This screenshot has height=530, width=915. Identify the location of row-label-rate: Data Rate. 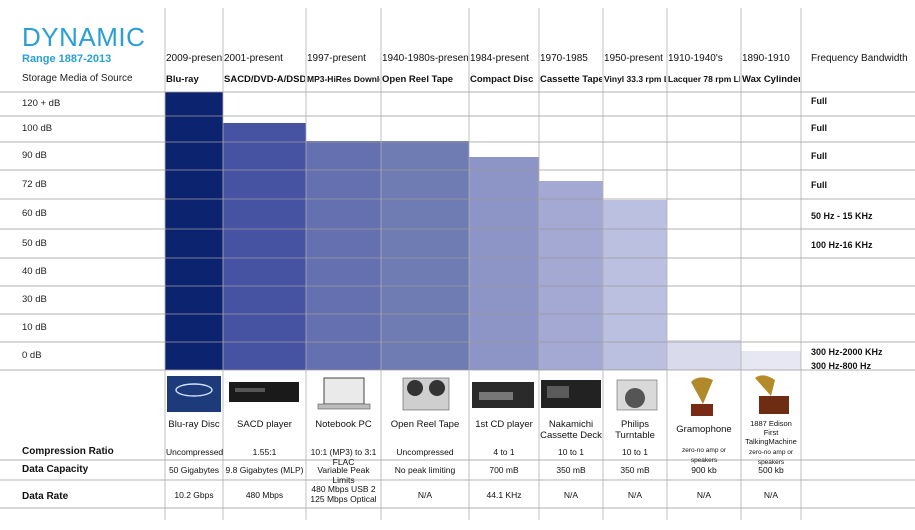
(45, 496).